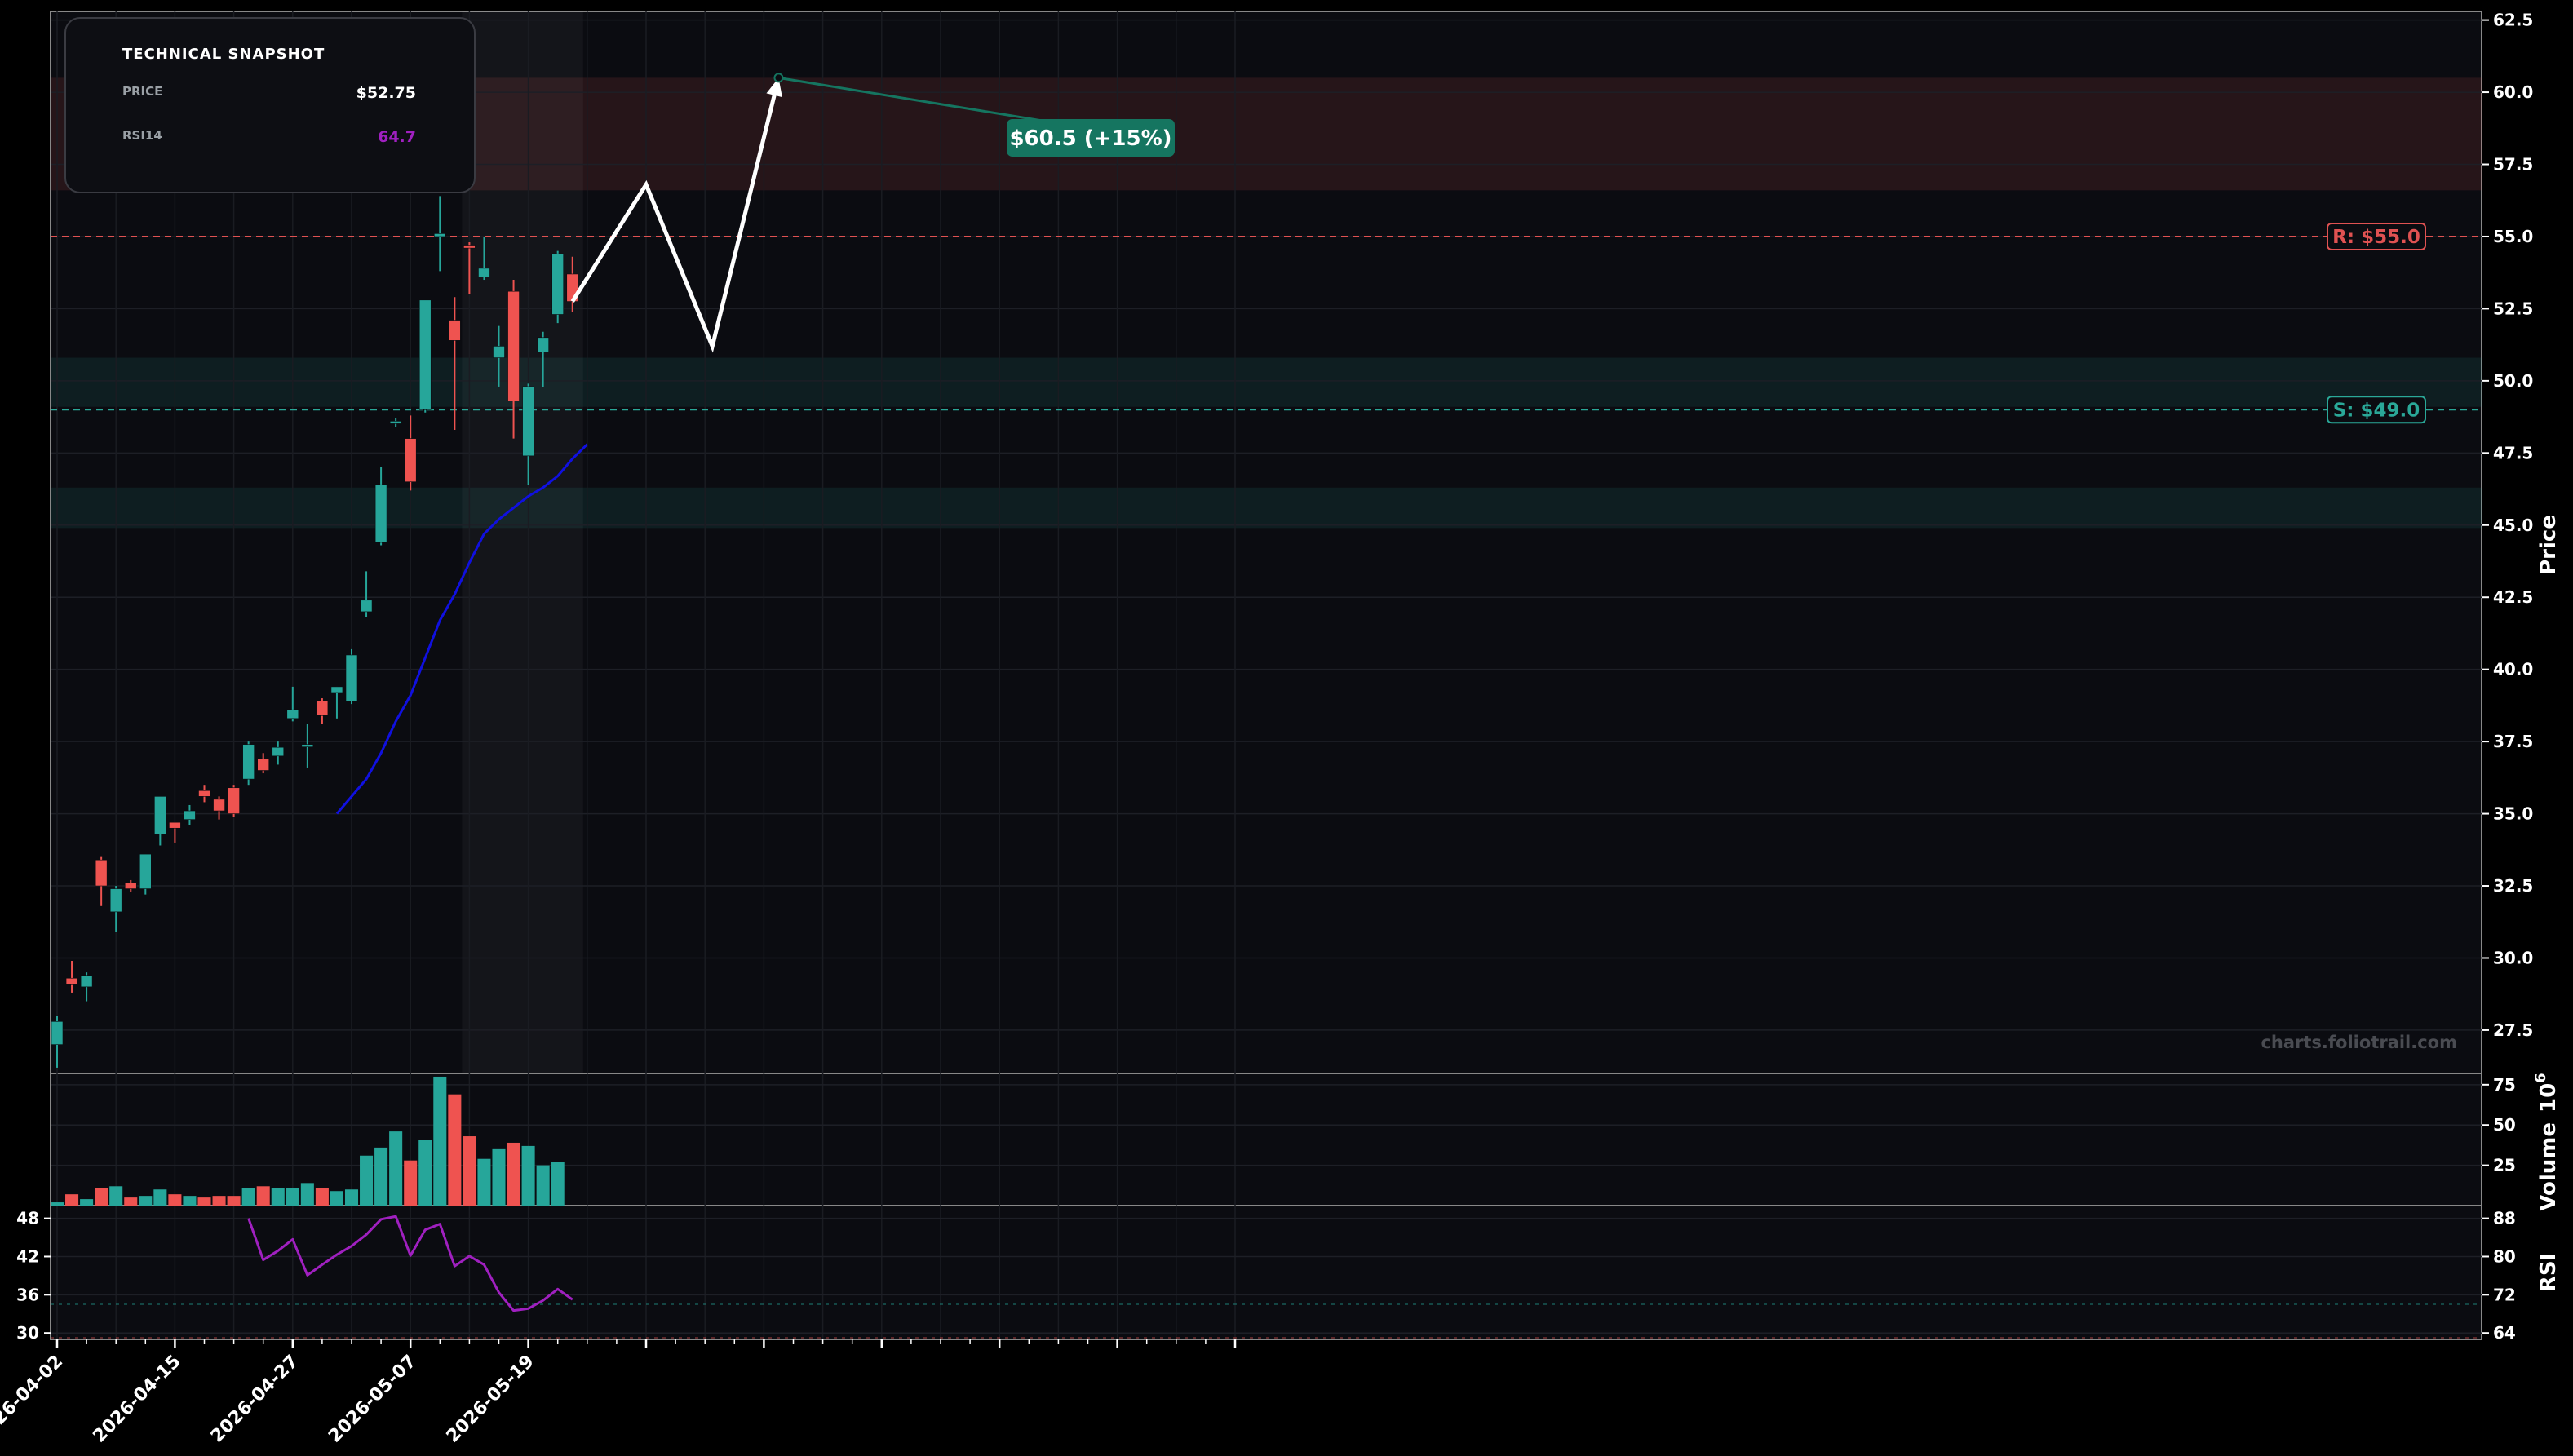  Describe the element at coordinates (461, 629) in the screenshot. I see `moving-average` at that location.